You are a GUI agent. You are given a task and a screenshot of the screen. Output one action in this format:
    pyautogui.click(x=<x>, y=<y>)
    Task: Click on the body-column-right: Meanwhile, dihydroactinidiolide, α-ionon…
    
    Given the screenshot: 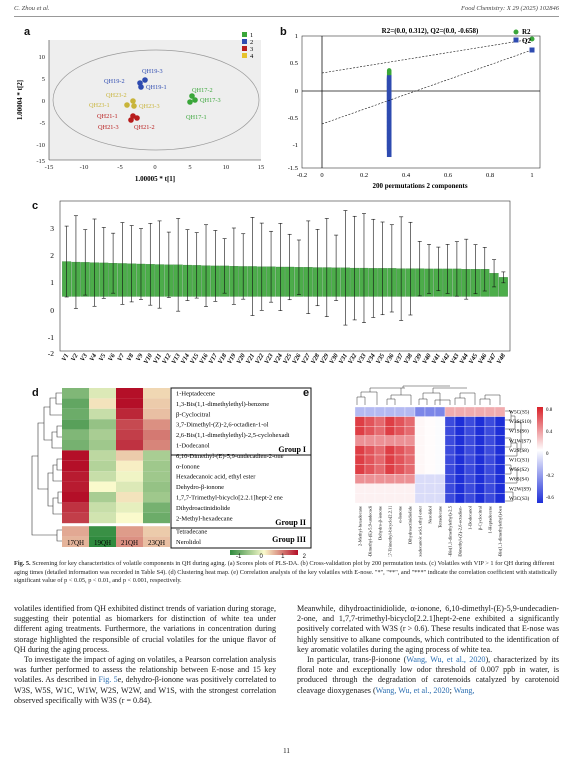 What is the action you would take?
    pyautogui.click(x=428, y=650)
    